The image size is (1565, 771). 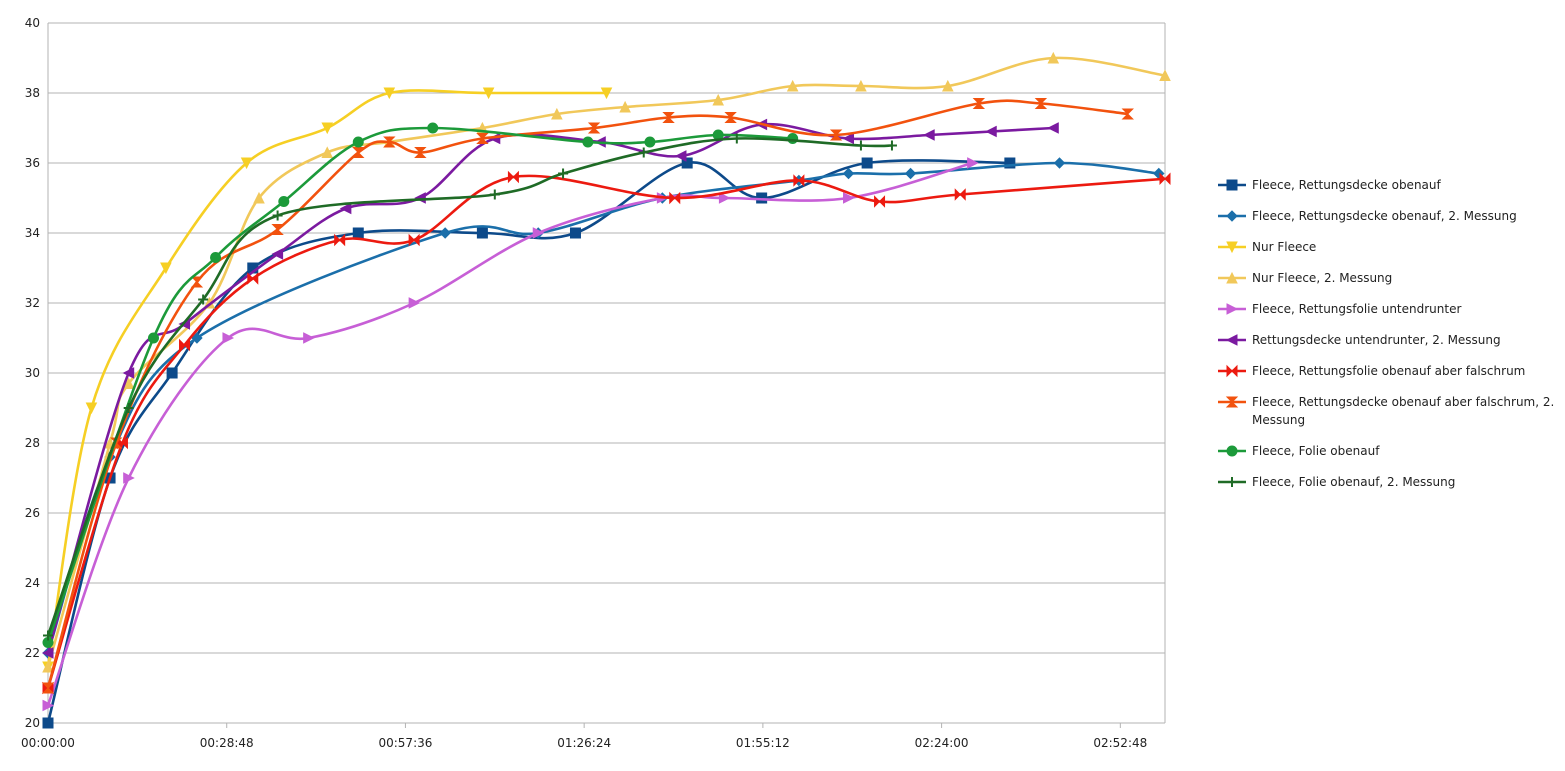 I want to click on legend-item: Fleece, Folie obenauf, 2. Messung, so click(x=1388, y=482).